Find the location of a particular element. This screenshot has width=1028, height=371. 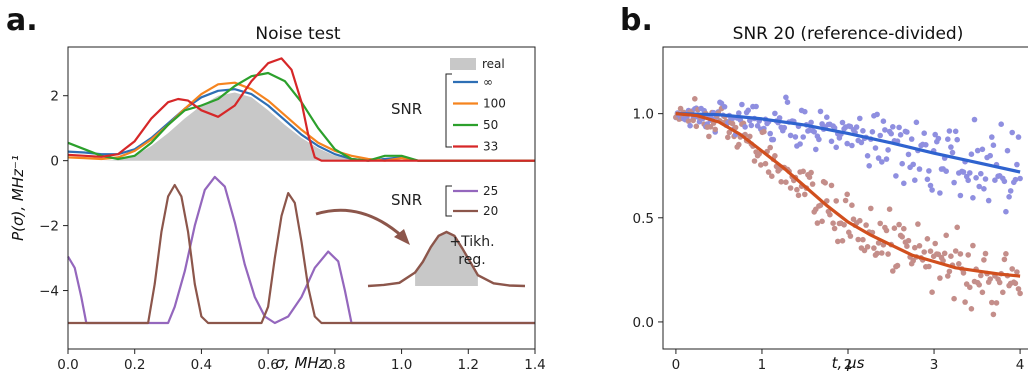

legend-swatch-real is located at coordinates (463, 64).